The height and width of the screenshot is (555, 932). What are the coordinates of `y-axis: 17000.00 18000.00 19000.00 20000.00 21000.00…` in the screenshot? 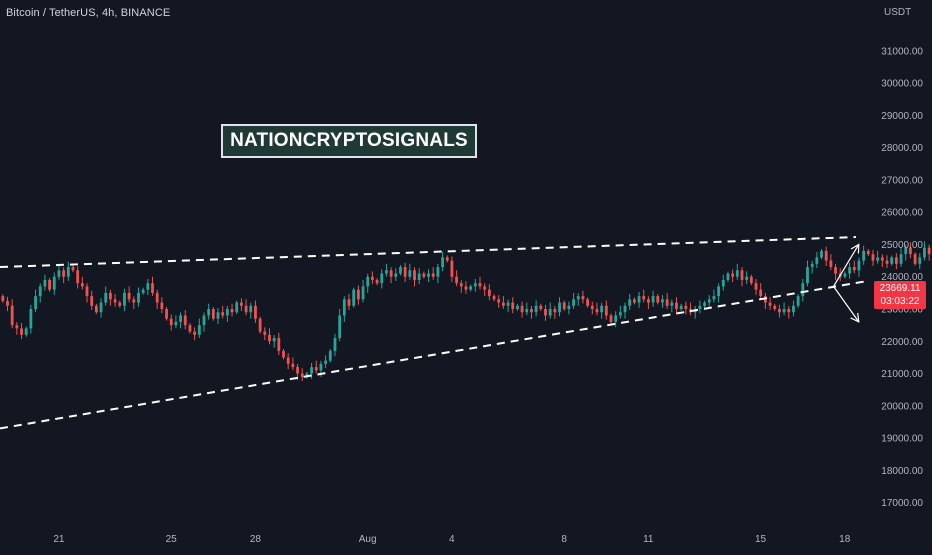 It's located at (902, 277).